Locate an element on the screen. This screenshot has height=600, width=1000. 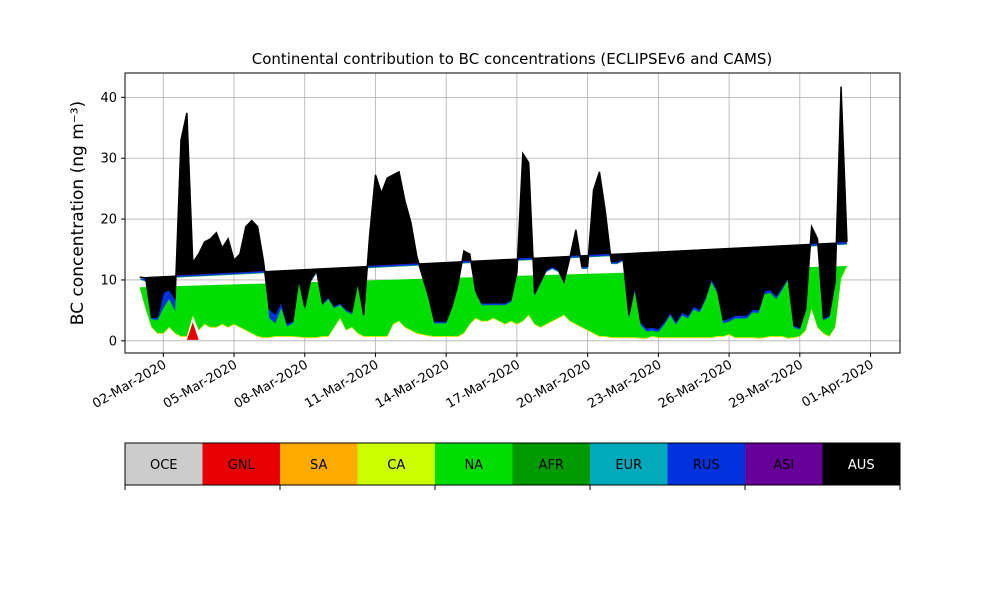
legend-swatch-aus is located at coordinates (861, 464).